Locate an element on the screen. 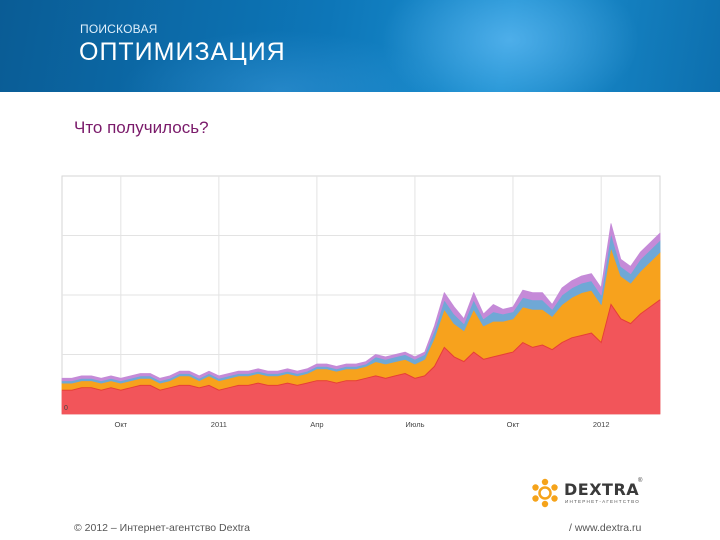 This screenshot has width=720, height=540. x-tick-label: Апр is located at coordinates (316, 424).